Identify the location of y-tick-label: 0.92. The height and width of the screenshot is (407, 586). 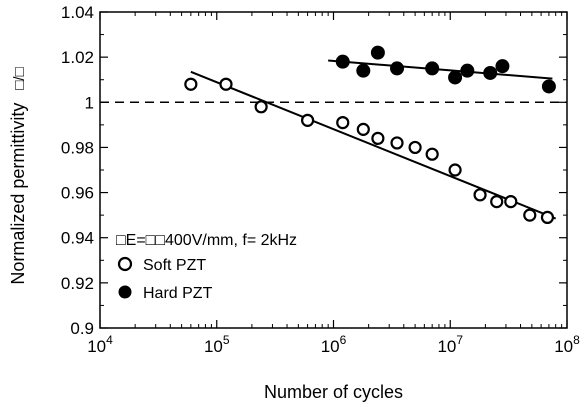
(77, 283).